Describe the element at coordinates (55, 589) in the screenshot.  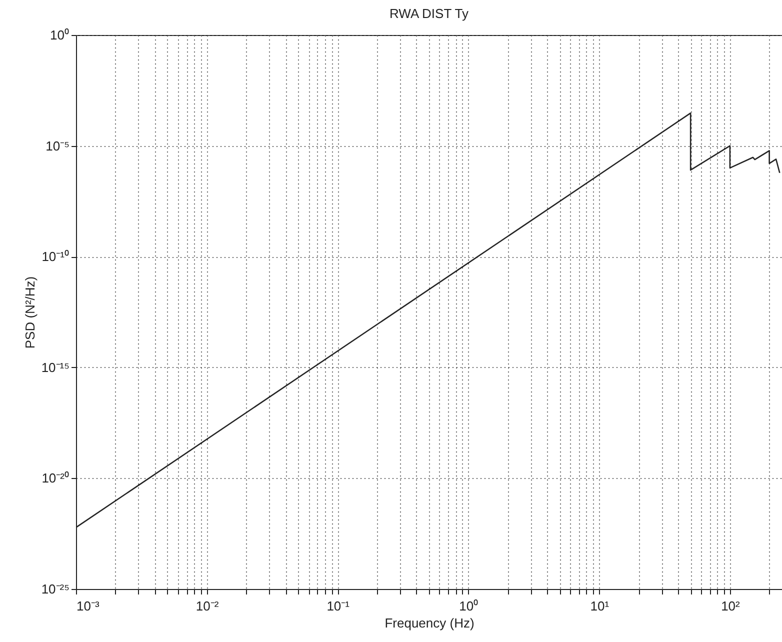
I see `y-tick-label: 10⁻²⁵` at that location.